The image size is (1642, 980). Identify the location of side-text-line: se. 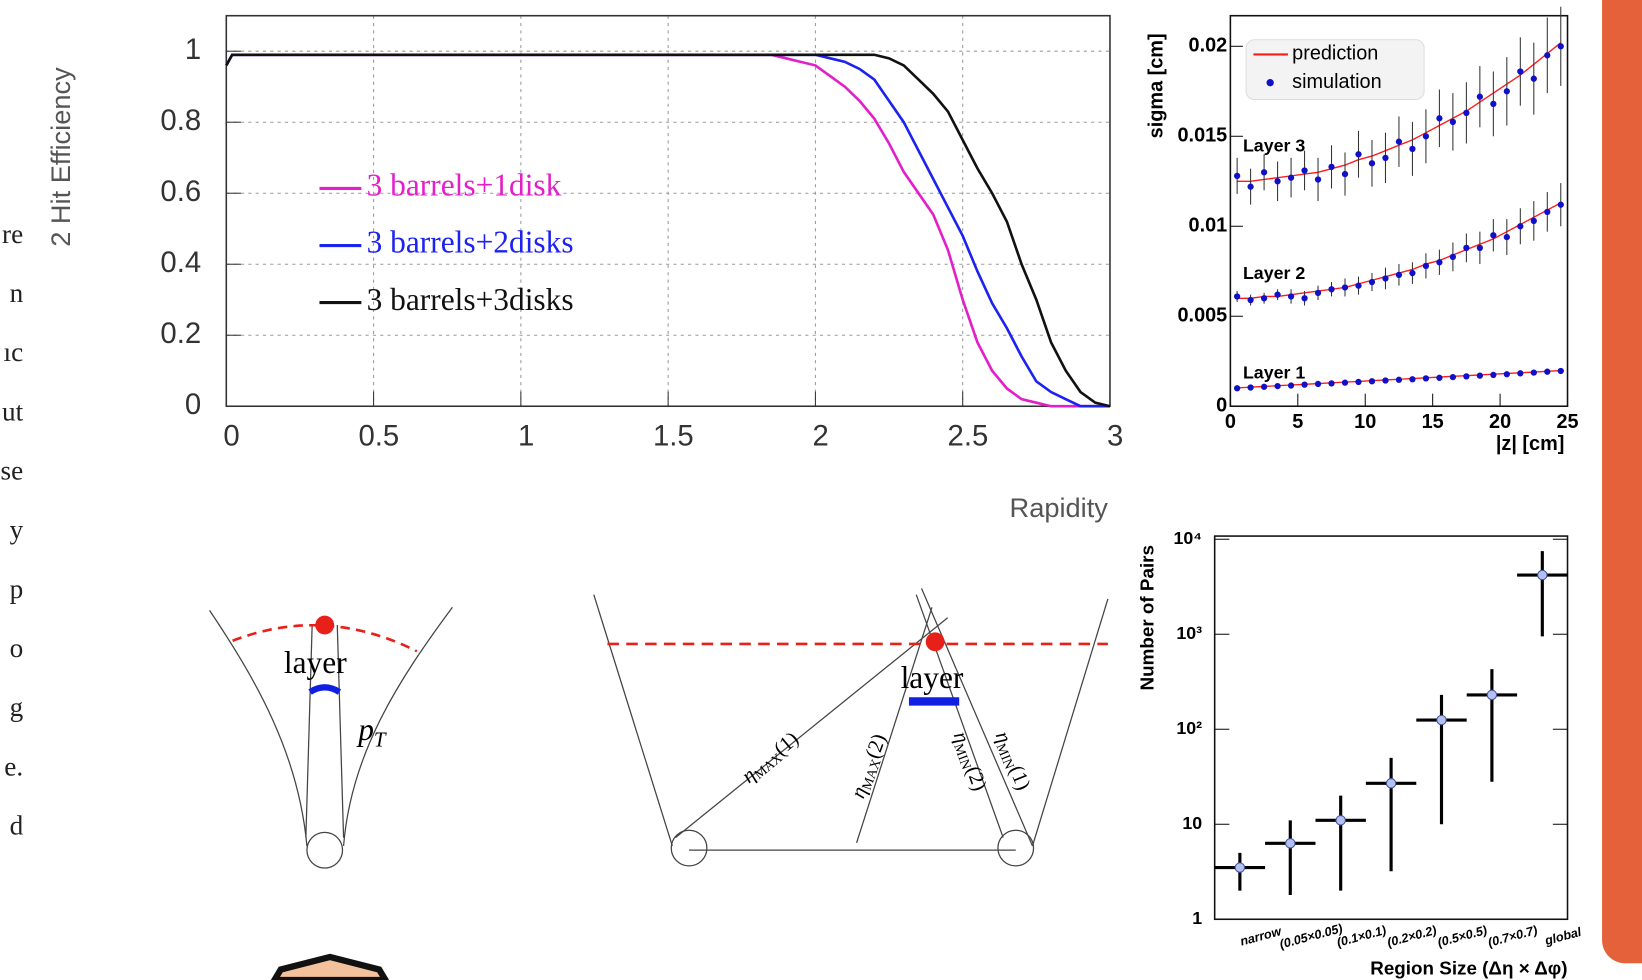
(11, 470).